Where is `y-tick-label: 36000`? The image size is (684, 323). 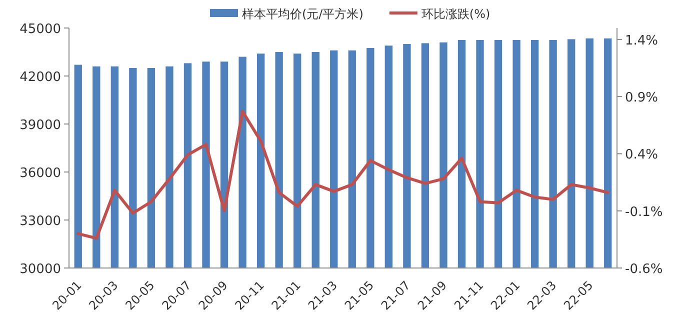 y-tick-label: 36000 is located at coordinates (40, 173).